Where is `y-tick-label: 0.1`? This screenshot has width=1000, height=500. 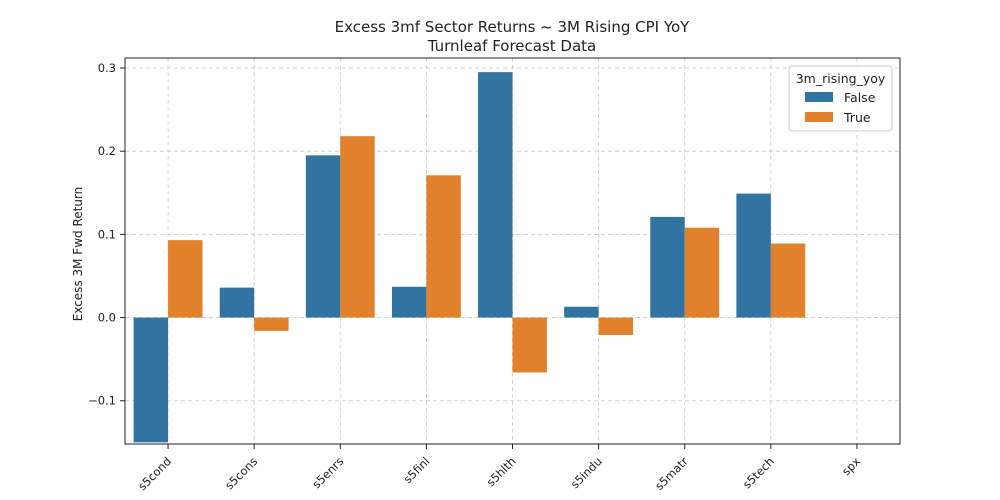 y-tick-label: 0.1 is located at coordinates (107, 234).